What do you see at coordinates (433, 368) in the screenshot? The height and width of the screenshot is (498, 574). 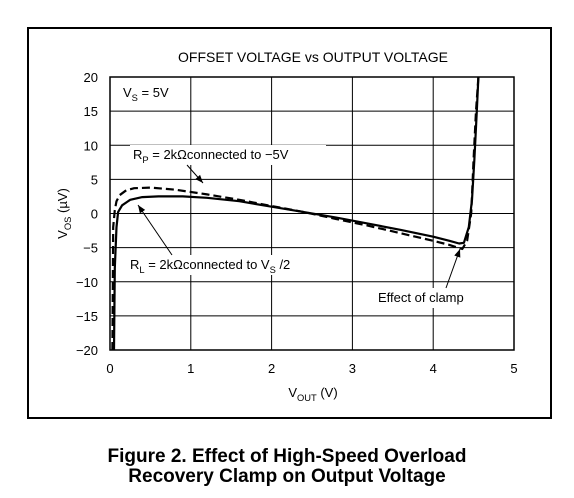 I see `x-tick-label: 4` at bounding box center [433, 368].